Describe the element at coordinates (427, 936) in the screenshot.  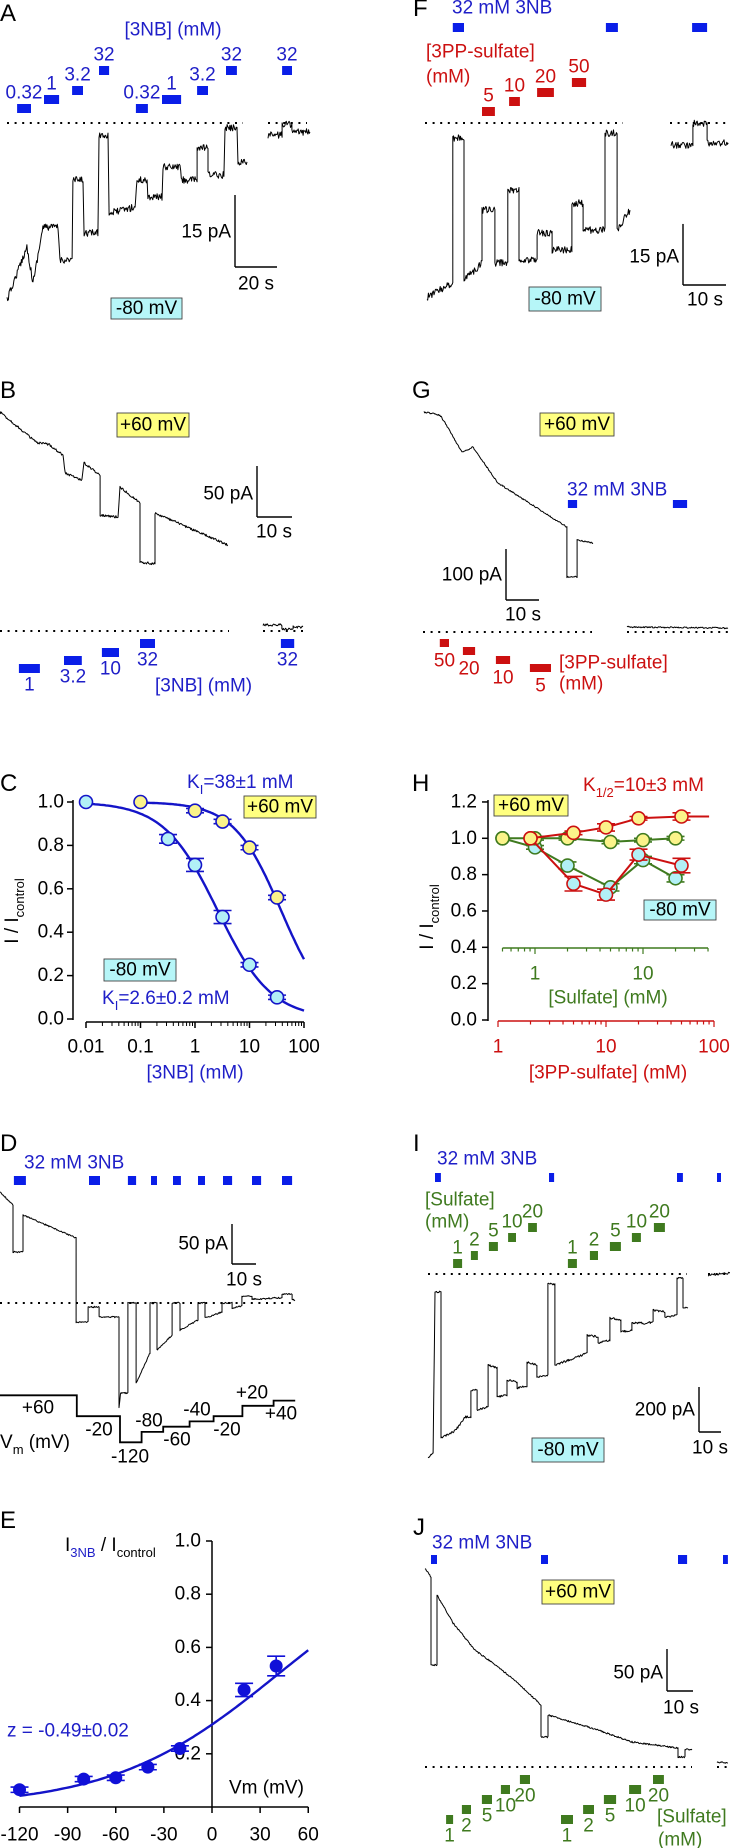
I see `y-axis-label-main: I / I` at that location.